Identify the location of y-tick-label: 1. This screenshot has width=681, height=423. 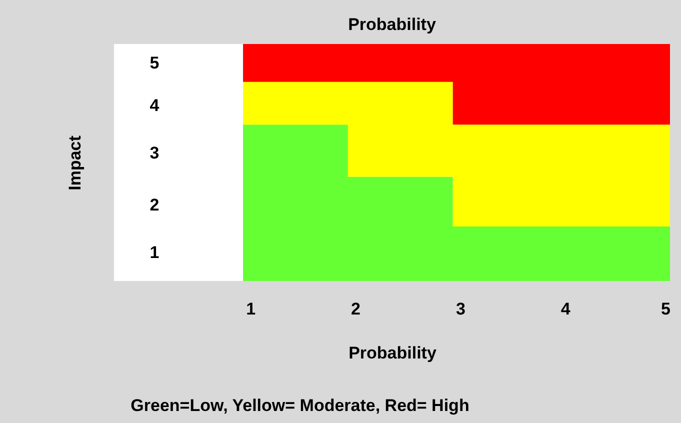
(155, 252).